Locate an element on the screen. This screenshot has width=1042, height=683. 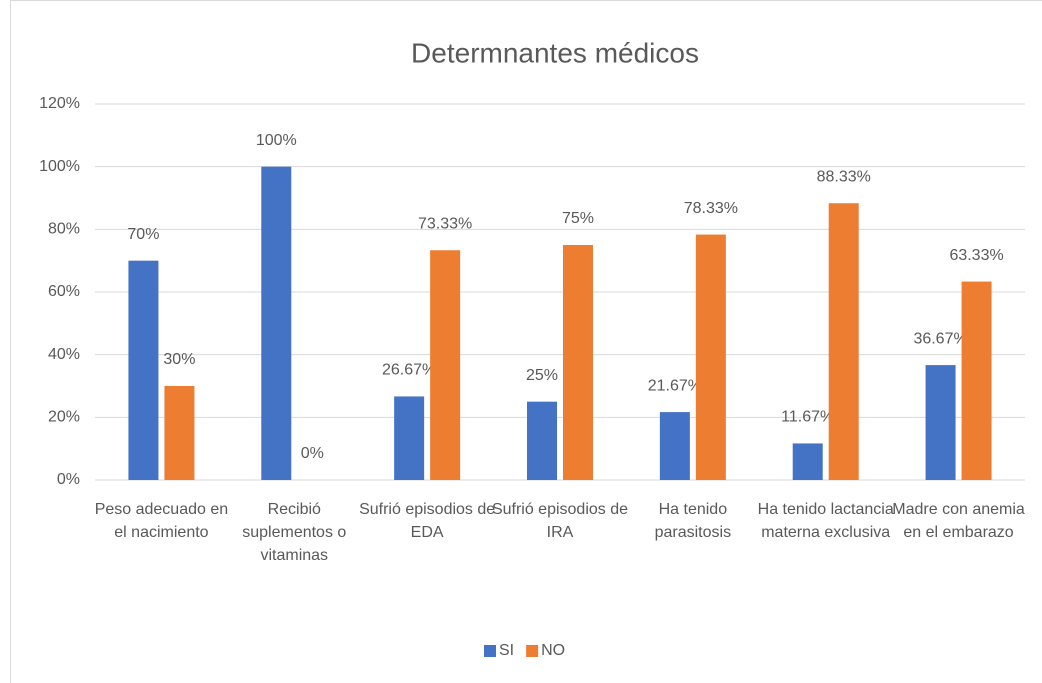
y-tick-label: 20% is located at coordinates (64, 417).